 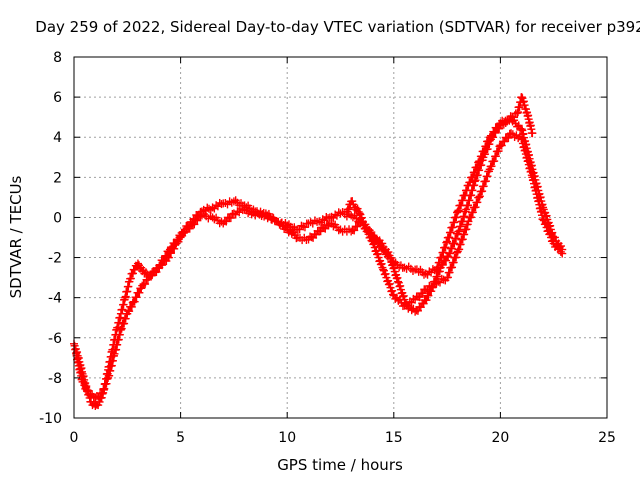 I want to click on y-tick-label: -8, so click(x=55, y=379).